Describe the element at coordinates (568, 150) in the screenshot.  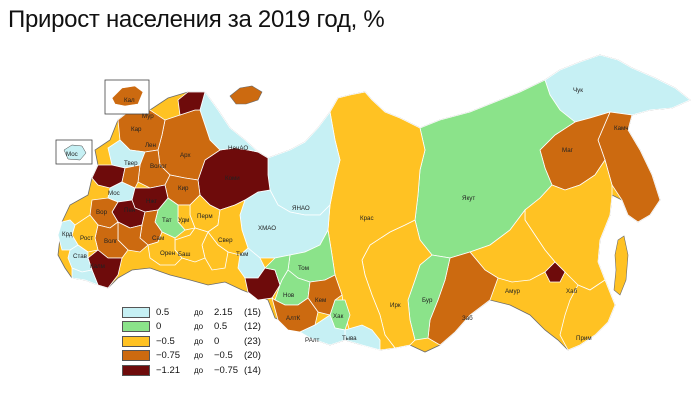
I see `region-label: Маг` at that location.